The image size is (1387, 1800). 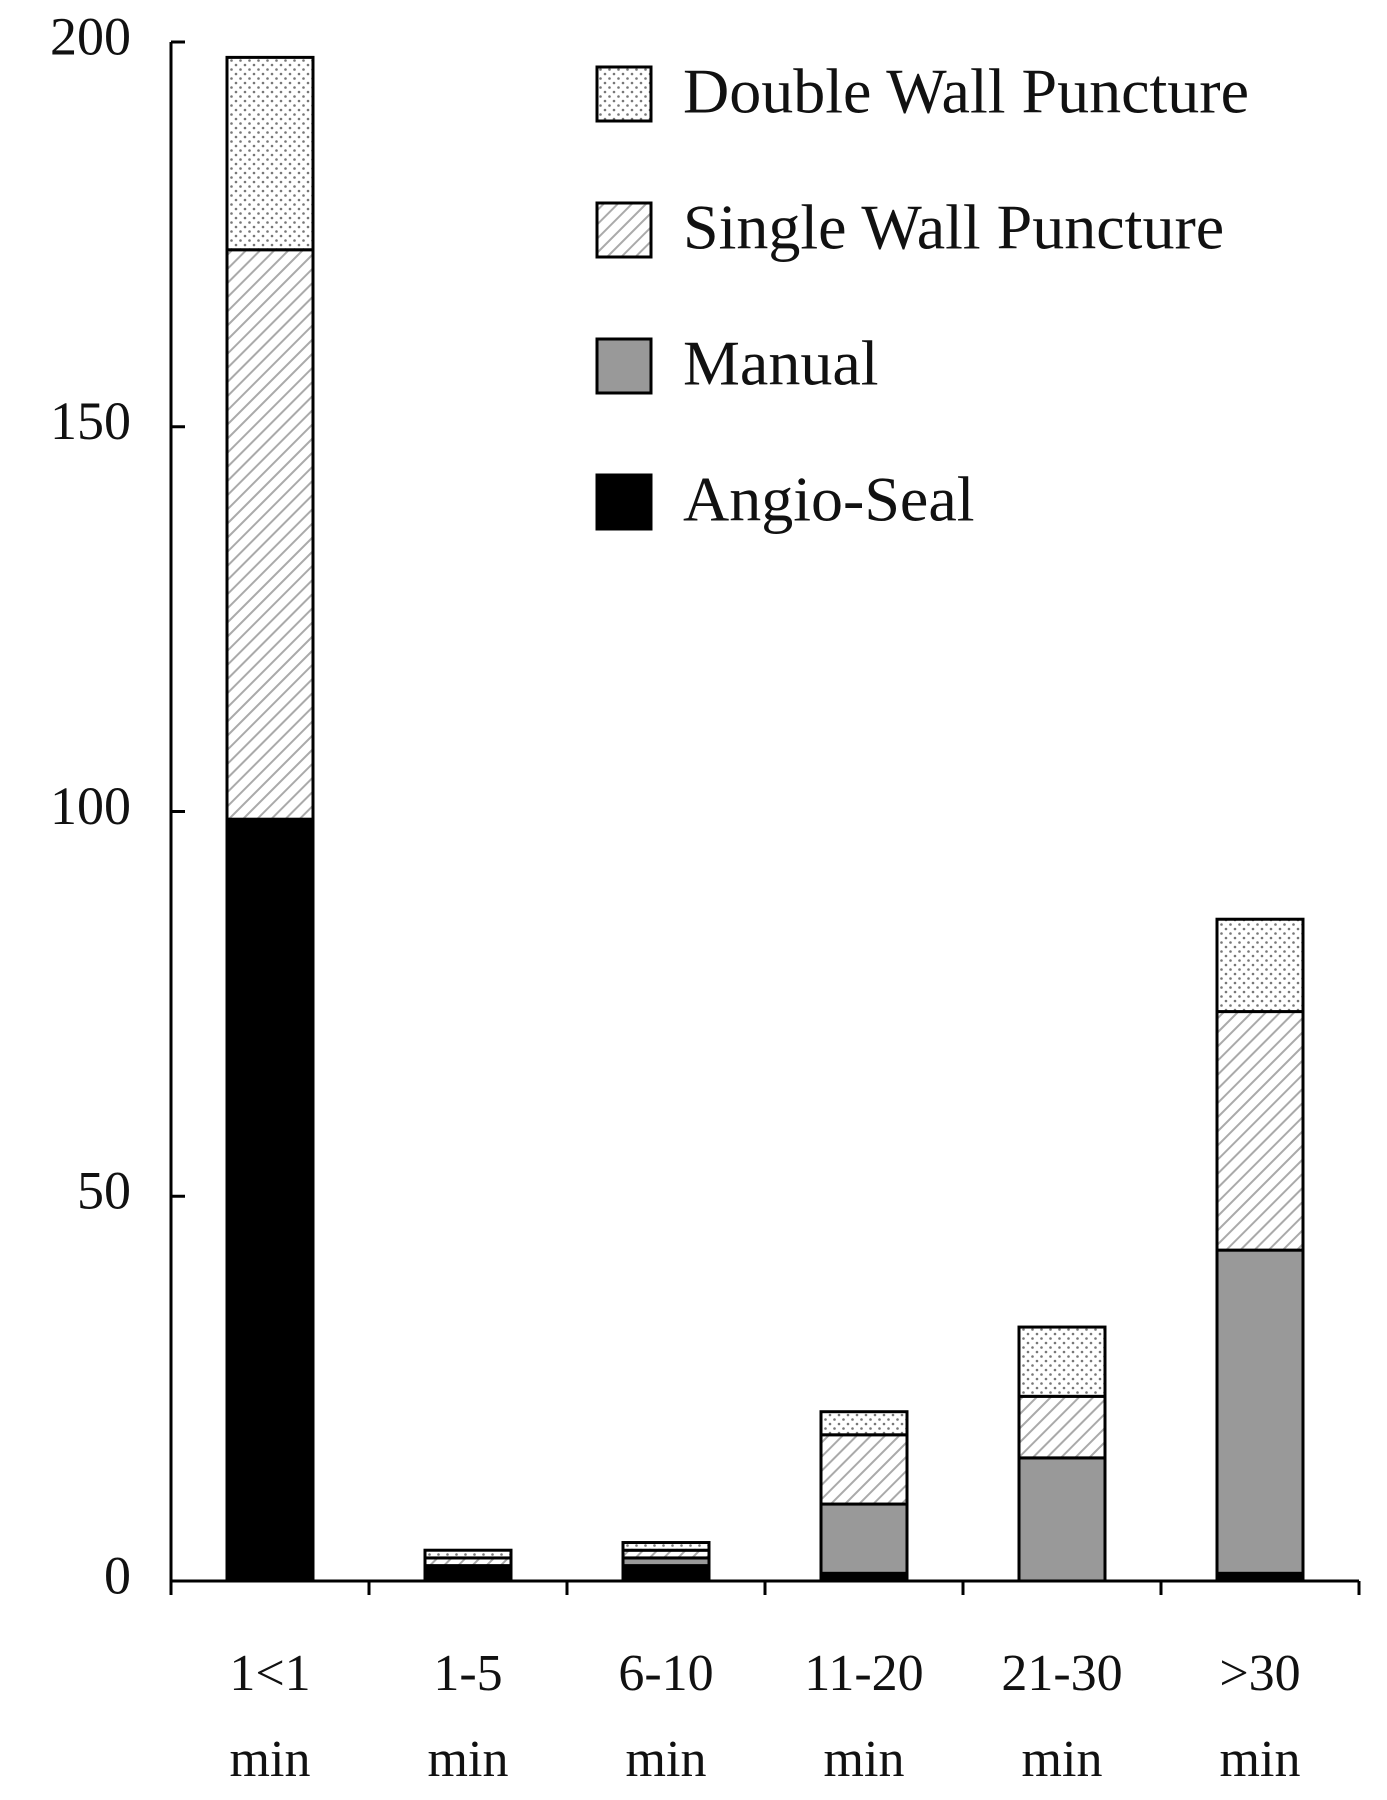 What do you see at coordinates (90, 421) in the screenshot?
I see `y-tick-label: 150` at bounding box center [90, 421].